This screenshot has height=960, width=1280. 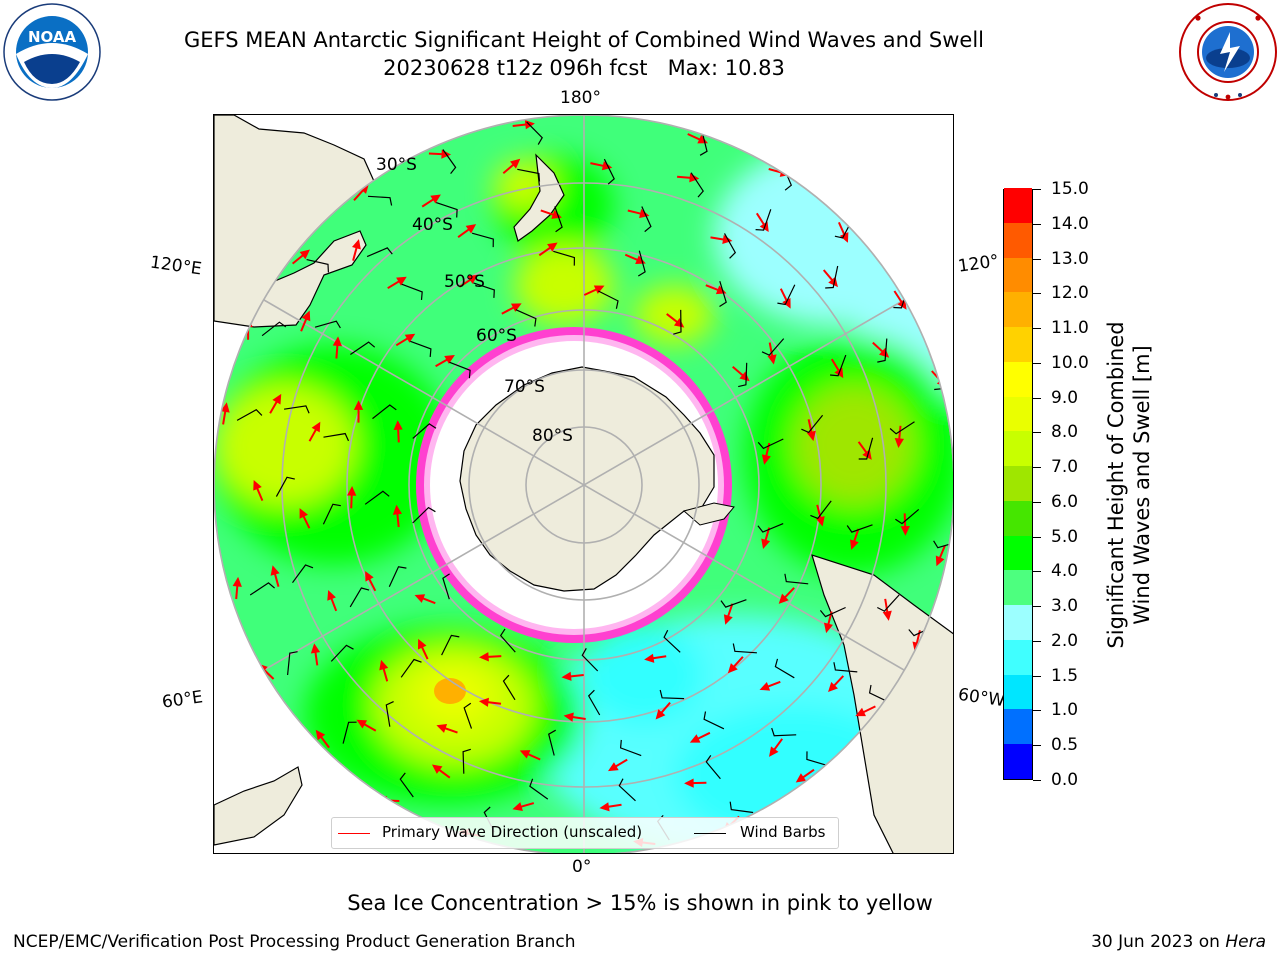 What do you see at coordinates (1065, 606) in the screenshot?
I see `colorbar-tick-label: 3.0` at bounding box center [1065, 606].